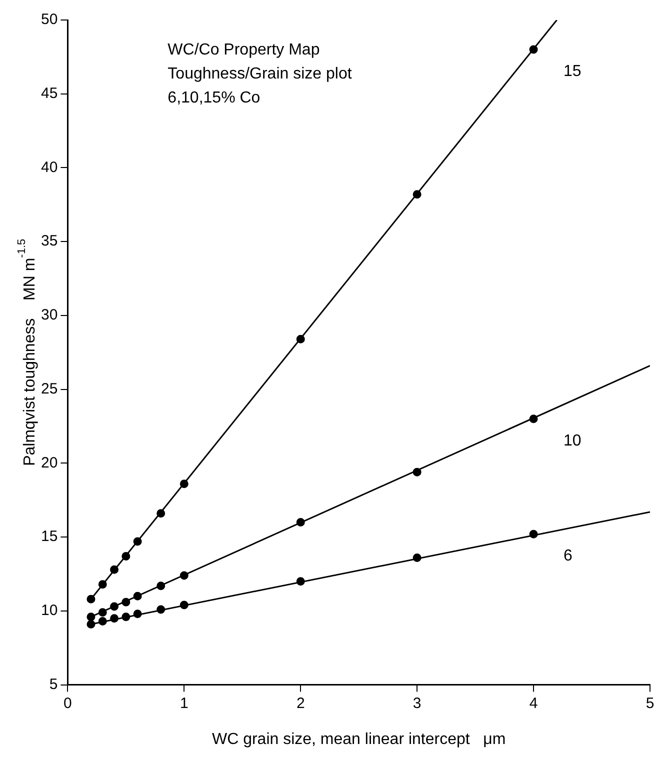 The width and height of the screenshot is (670, 761). I want to click on y-tick-label: 40, so click(49, 167).